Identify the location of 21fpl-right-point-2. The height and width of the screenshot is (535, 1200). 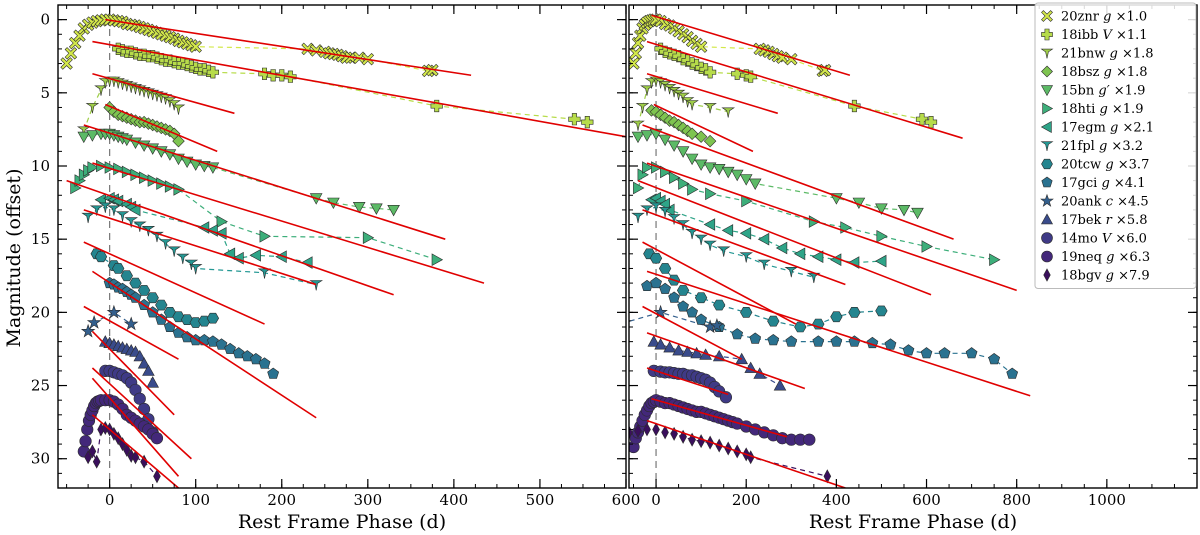
(656, 207).